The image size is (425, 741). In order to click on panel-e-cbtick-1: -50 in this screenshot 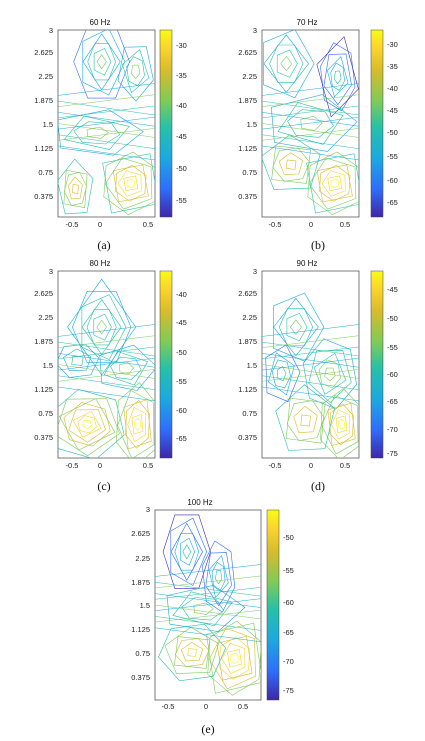, I will do `click(288, 537)`.